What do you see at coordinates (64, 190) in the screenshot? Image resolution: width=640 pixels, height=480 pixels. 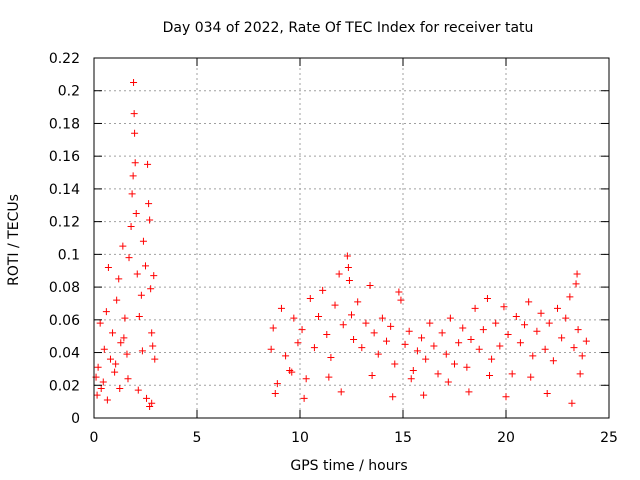 I see `y-tick-label: 0.14` at bounding box center [64, 190].